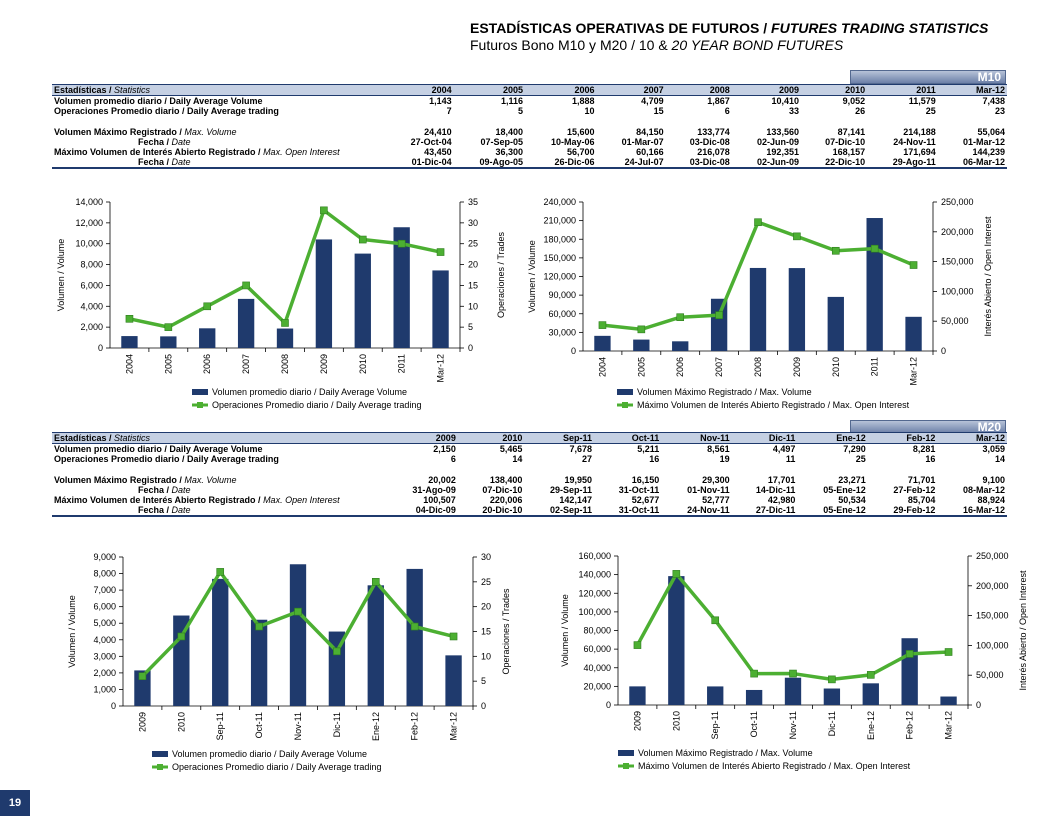 The height and width of the screenshot is (816, 1054). I want to click on x-tick-label: 2010, so click(363, 364).